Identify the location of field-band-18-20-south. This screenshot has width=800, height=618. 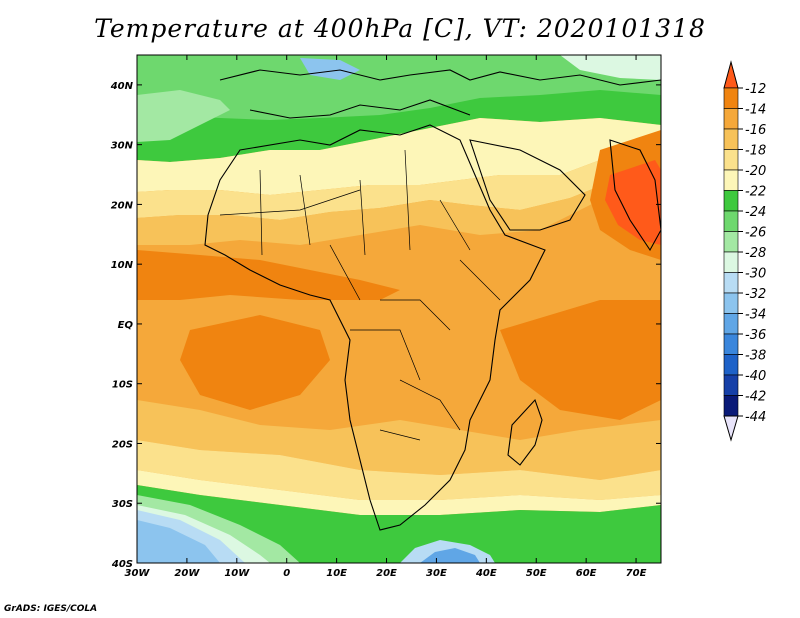
(399, 470).